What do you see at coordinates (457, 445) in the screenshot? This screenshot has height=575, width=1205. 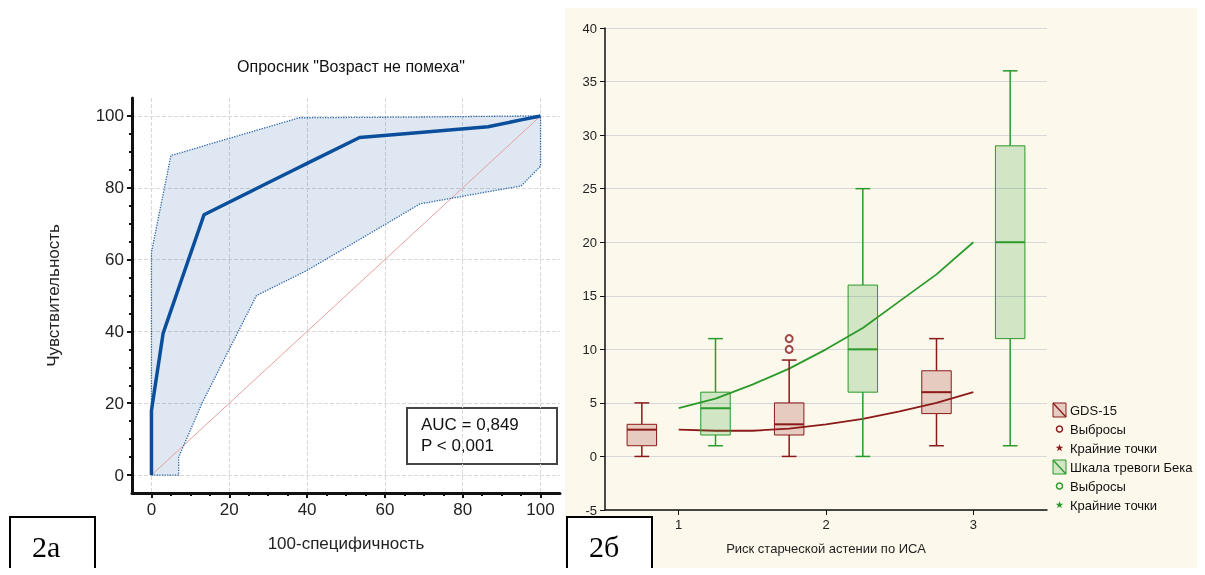 I see `annotation: P < 0,001` at bounding box center [457, 445].